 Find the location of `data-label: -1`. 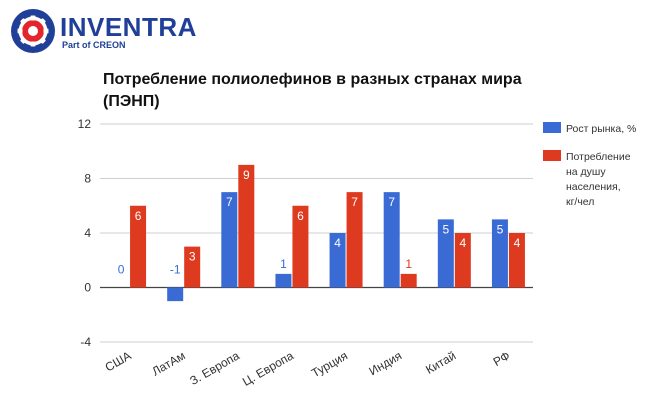

data-label: -1 is located at coordinates (175, 270).